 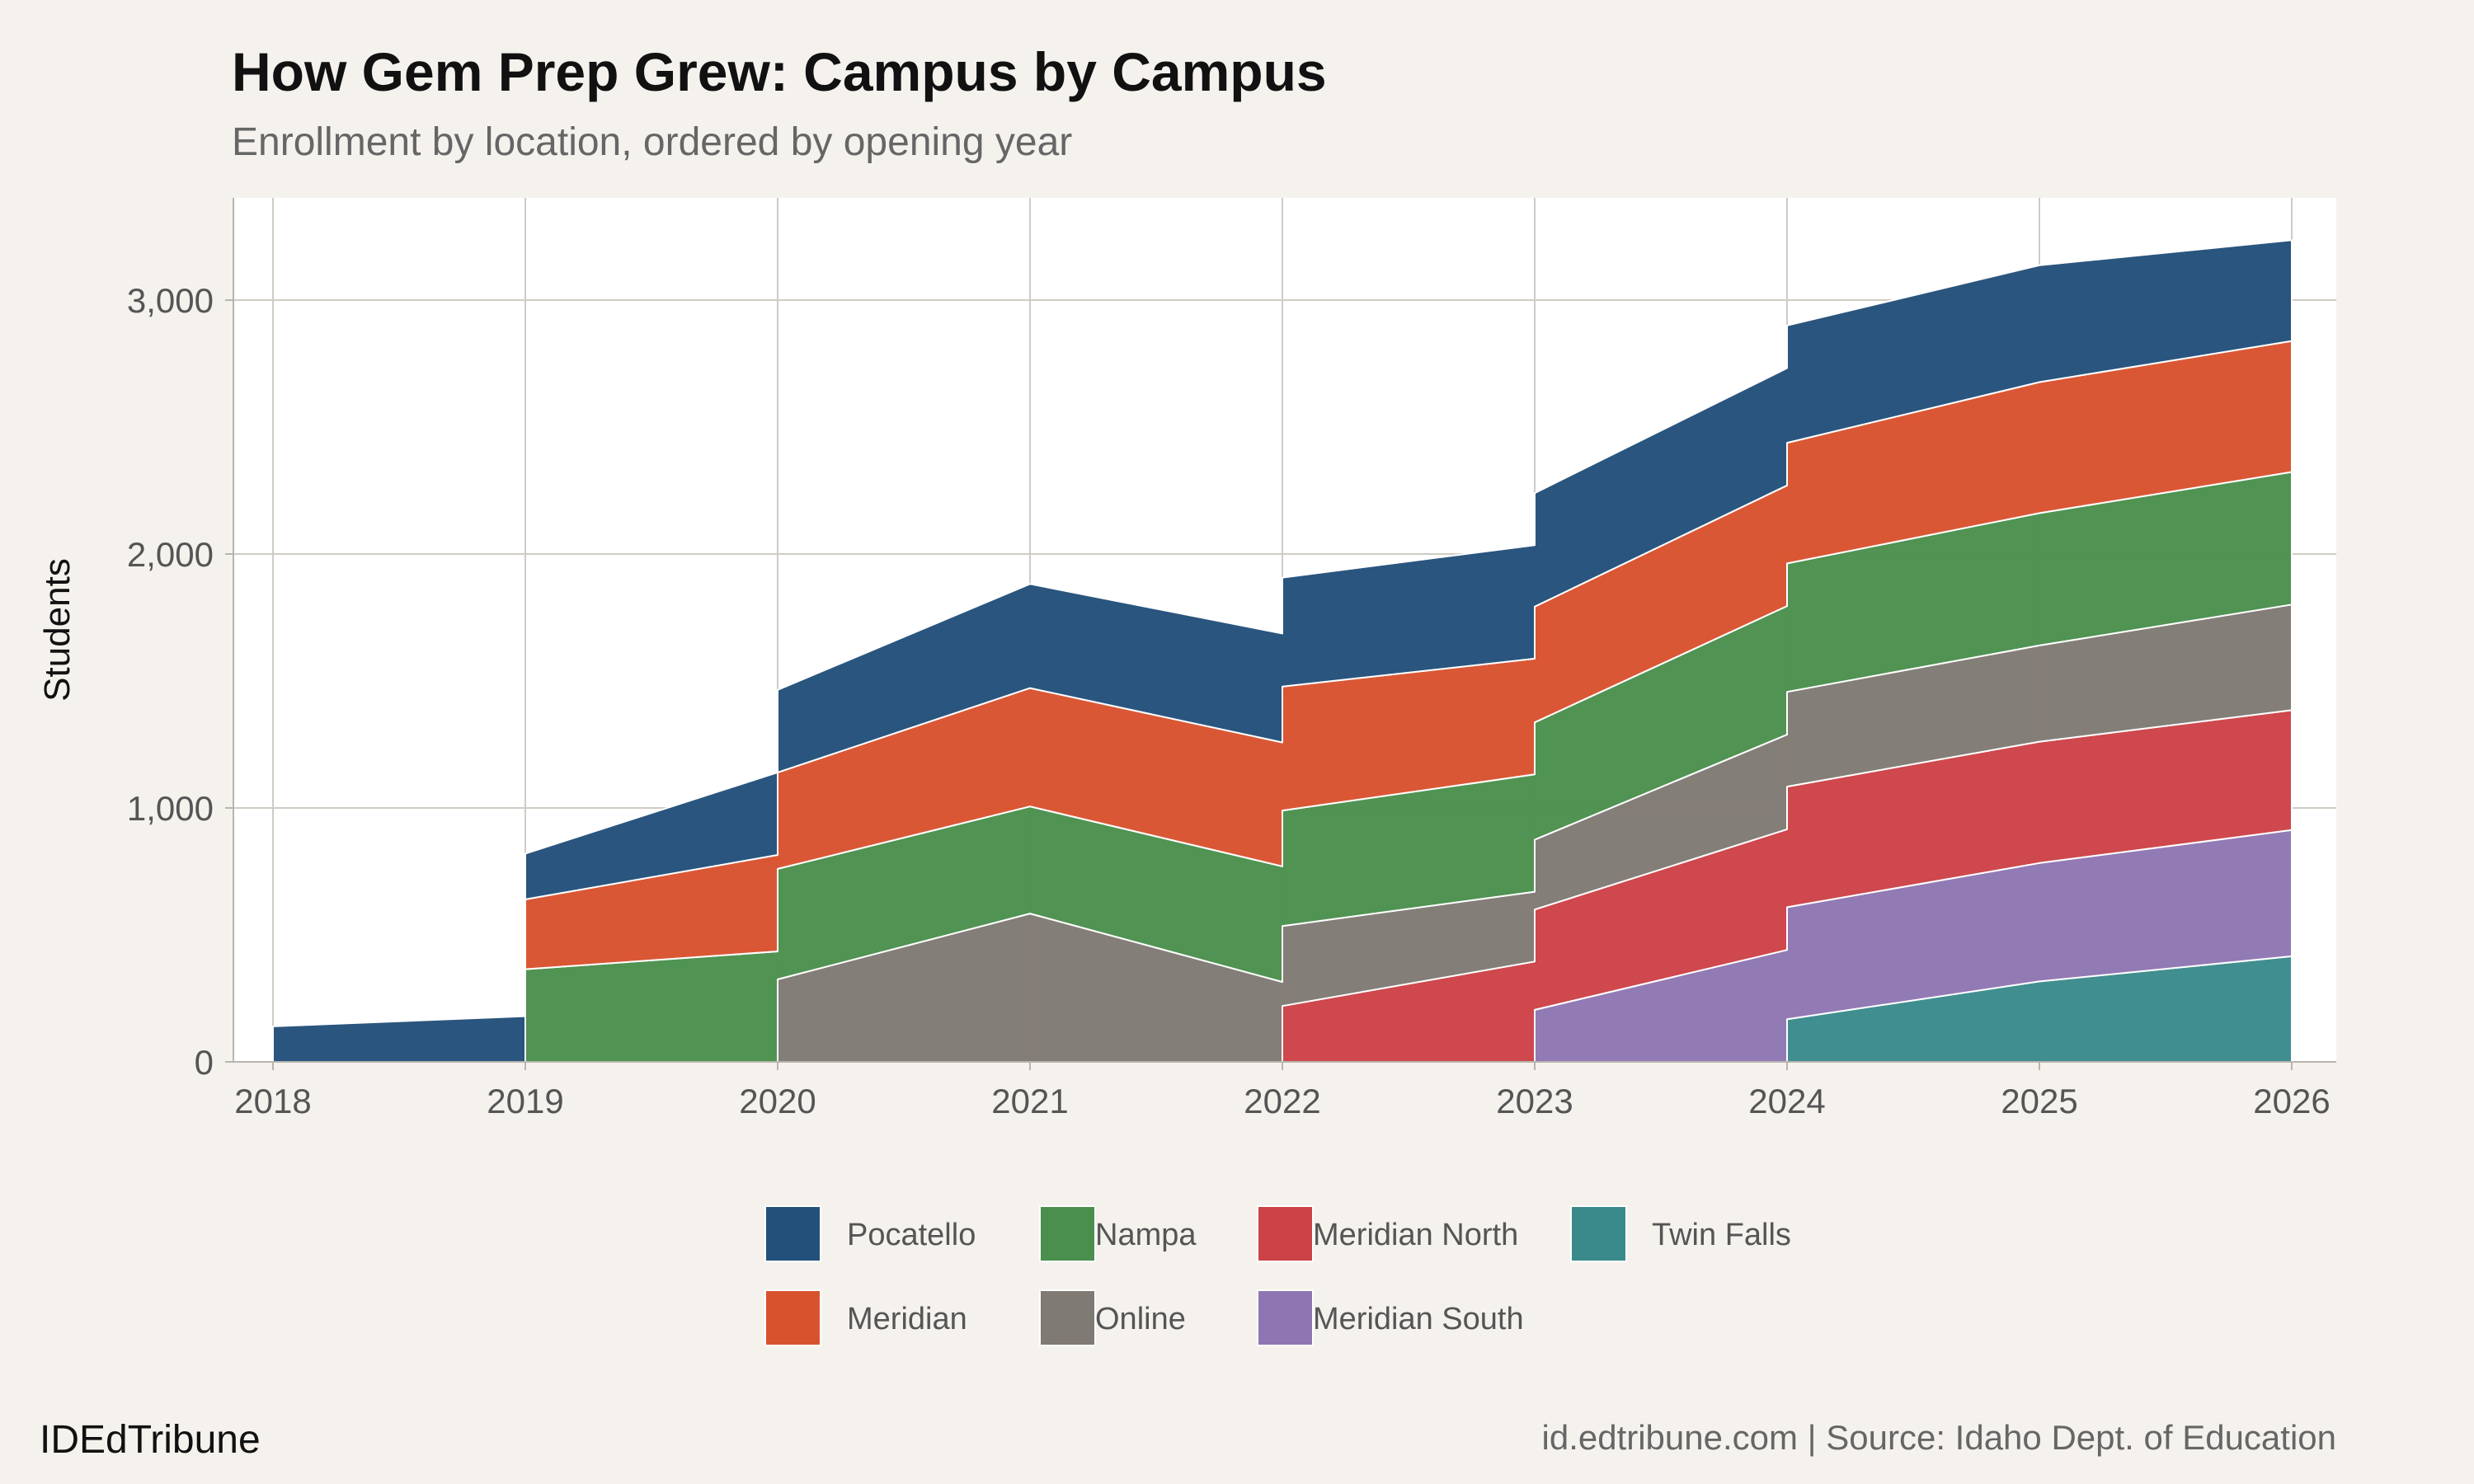 I want to click on x-tick-label: 2020, so click(x=777, y=1101).